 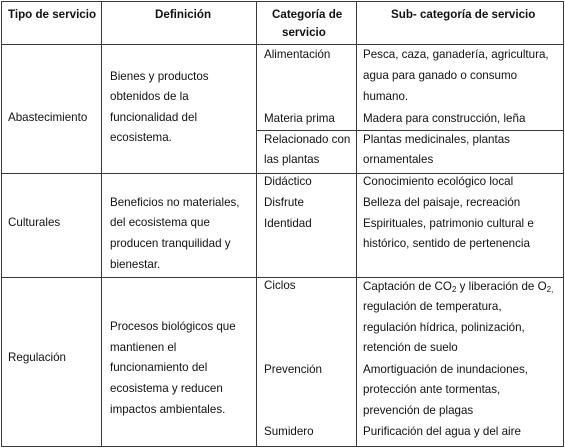 I want to click on tipo-regulacion: Regulación, so click(x=37, y=357).